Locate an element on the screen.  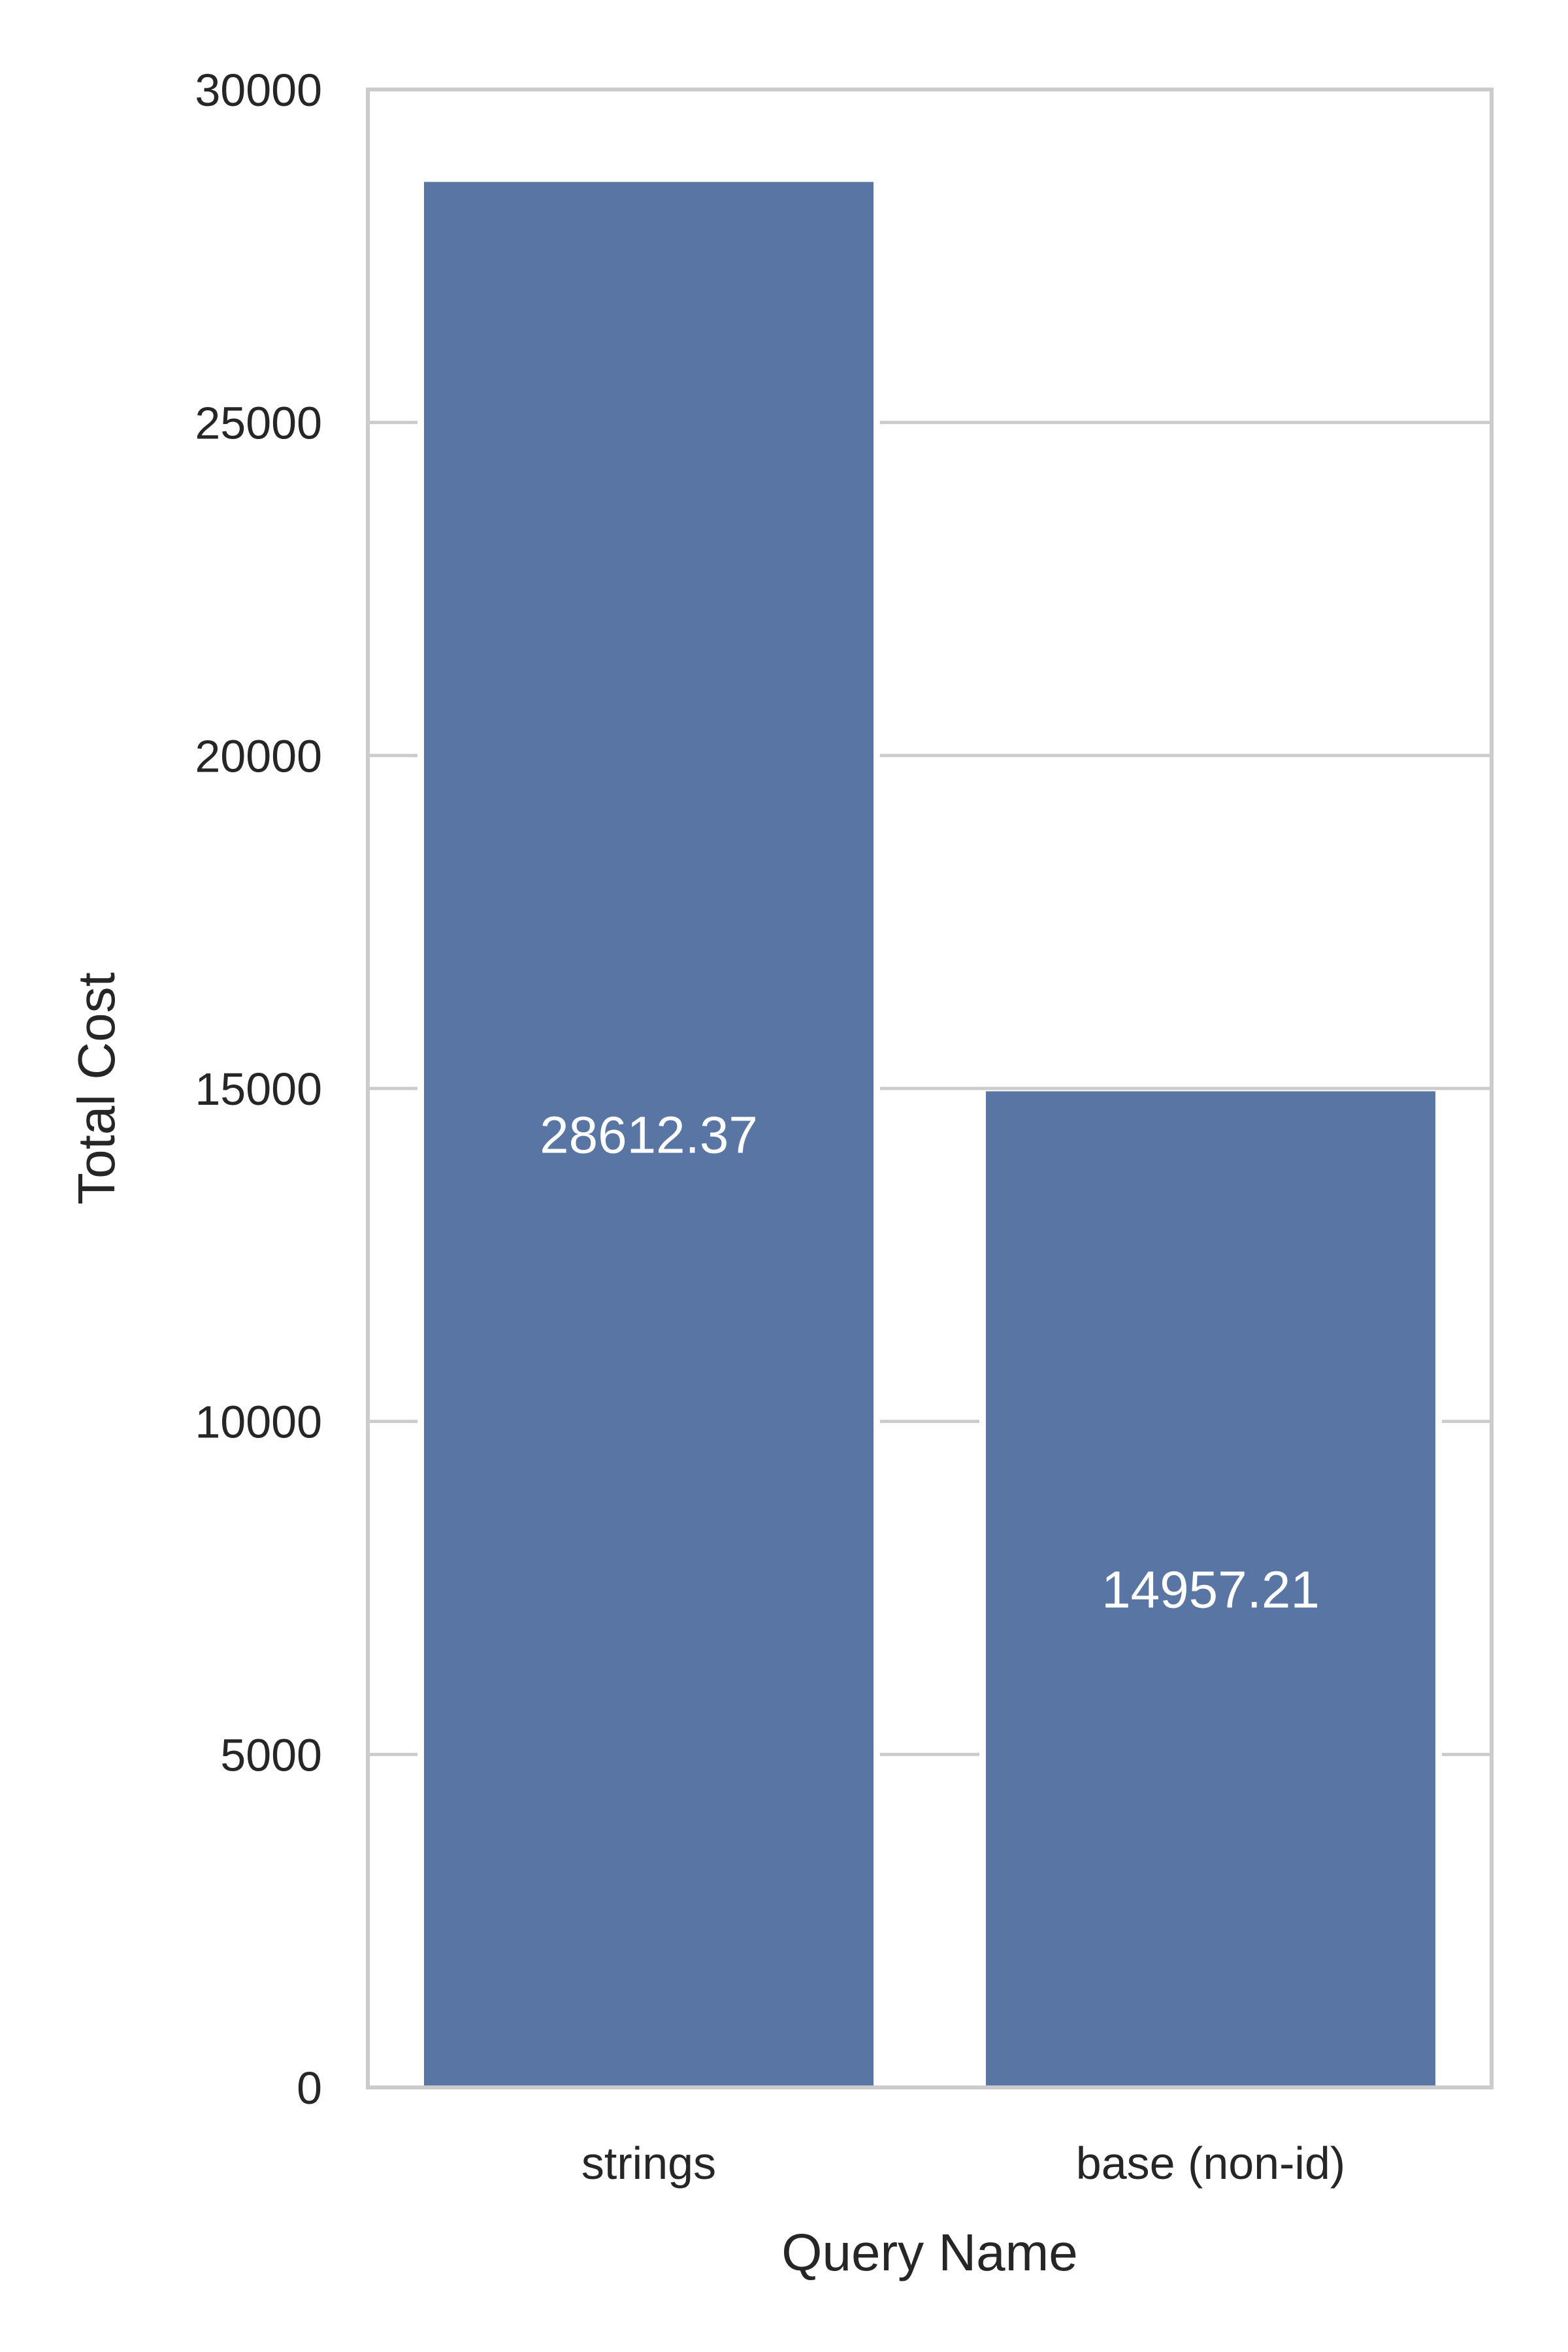
y-tick-label: 20000 is located at coordinates (258, 755).